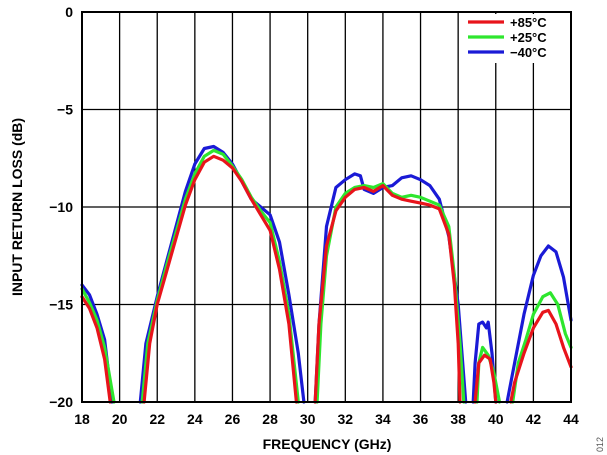 The image size is (607, 455). I want to click on y-tick-label: −10, so click(61, 207).